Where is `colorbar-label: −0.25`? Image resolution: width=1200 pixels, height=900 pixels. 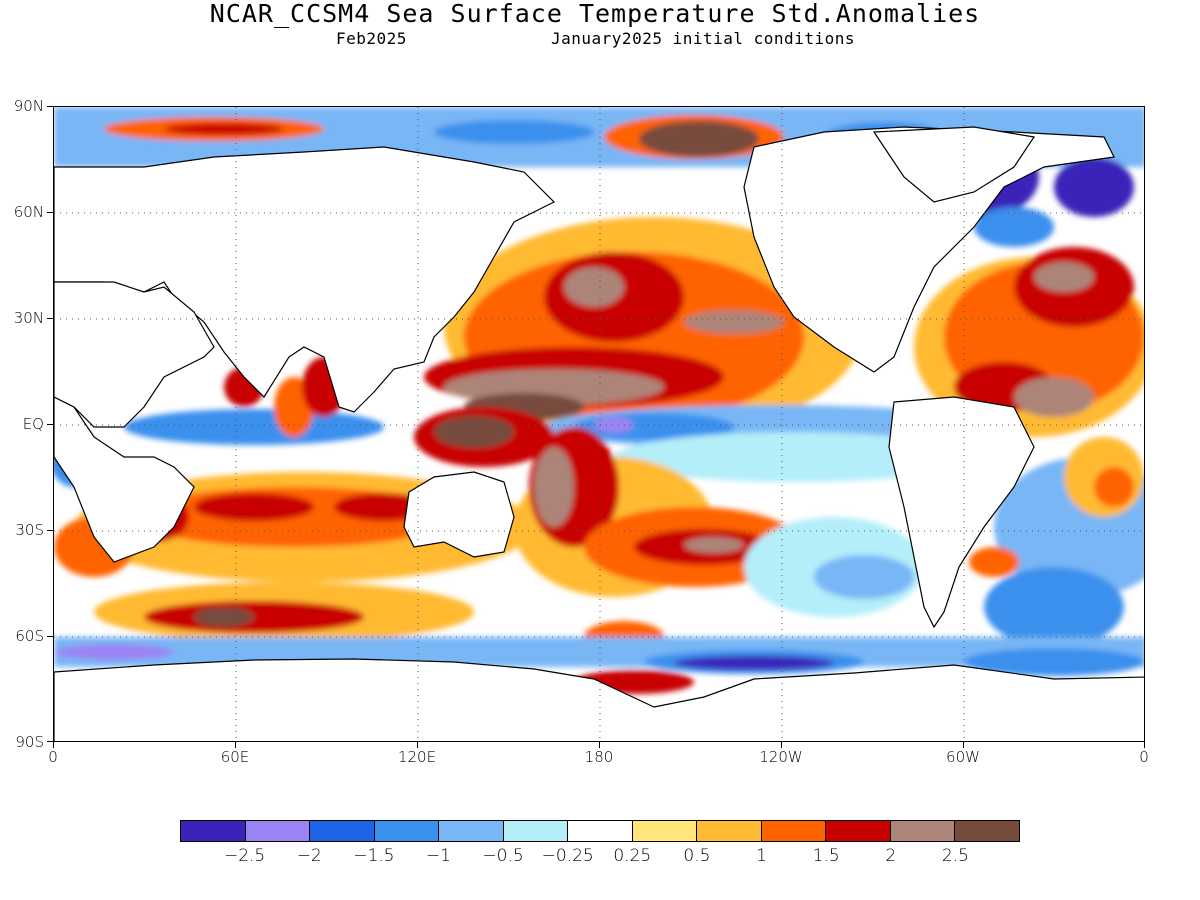 colorbar-label: −0.25 is located at coordinates (567, 856).